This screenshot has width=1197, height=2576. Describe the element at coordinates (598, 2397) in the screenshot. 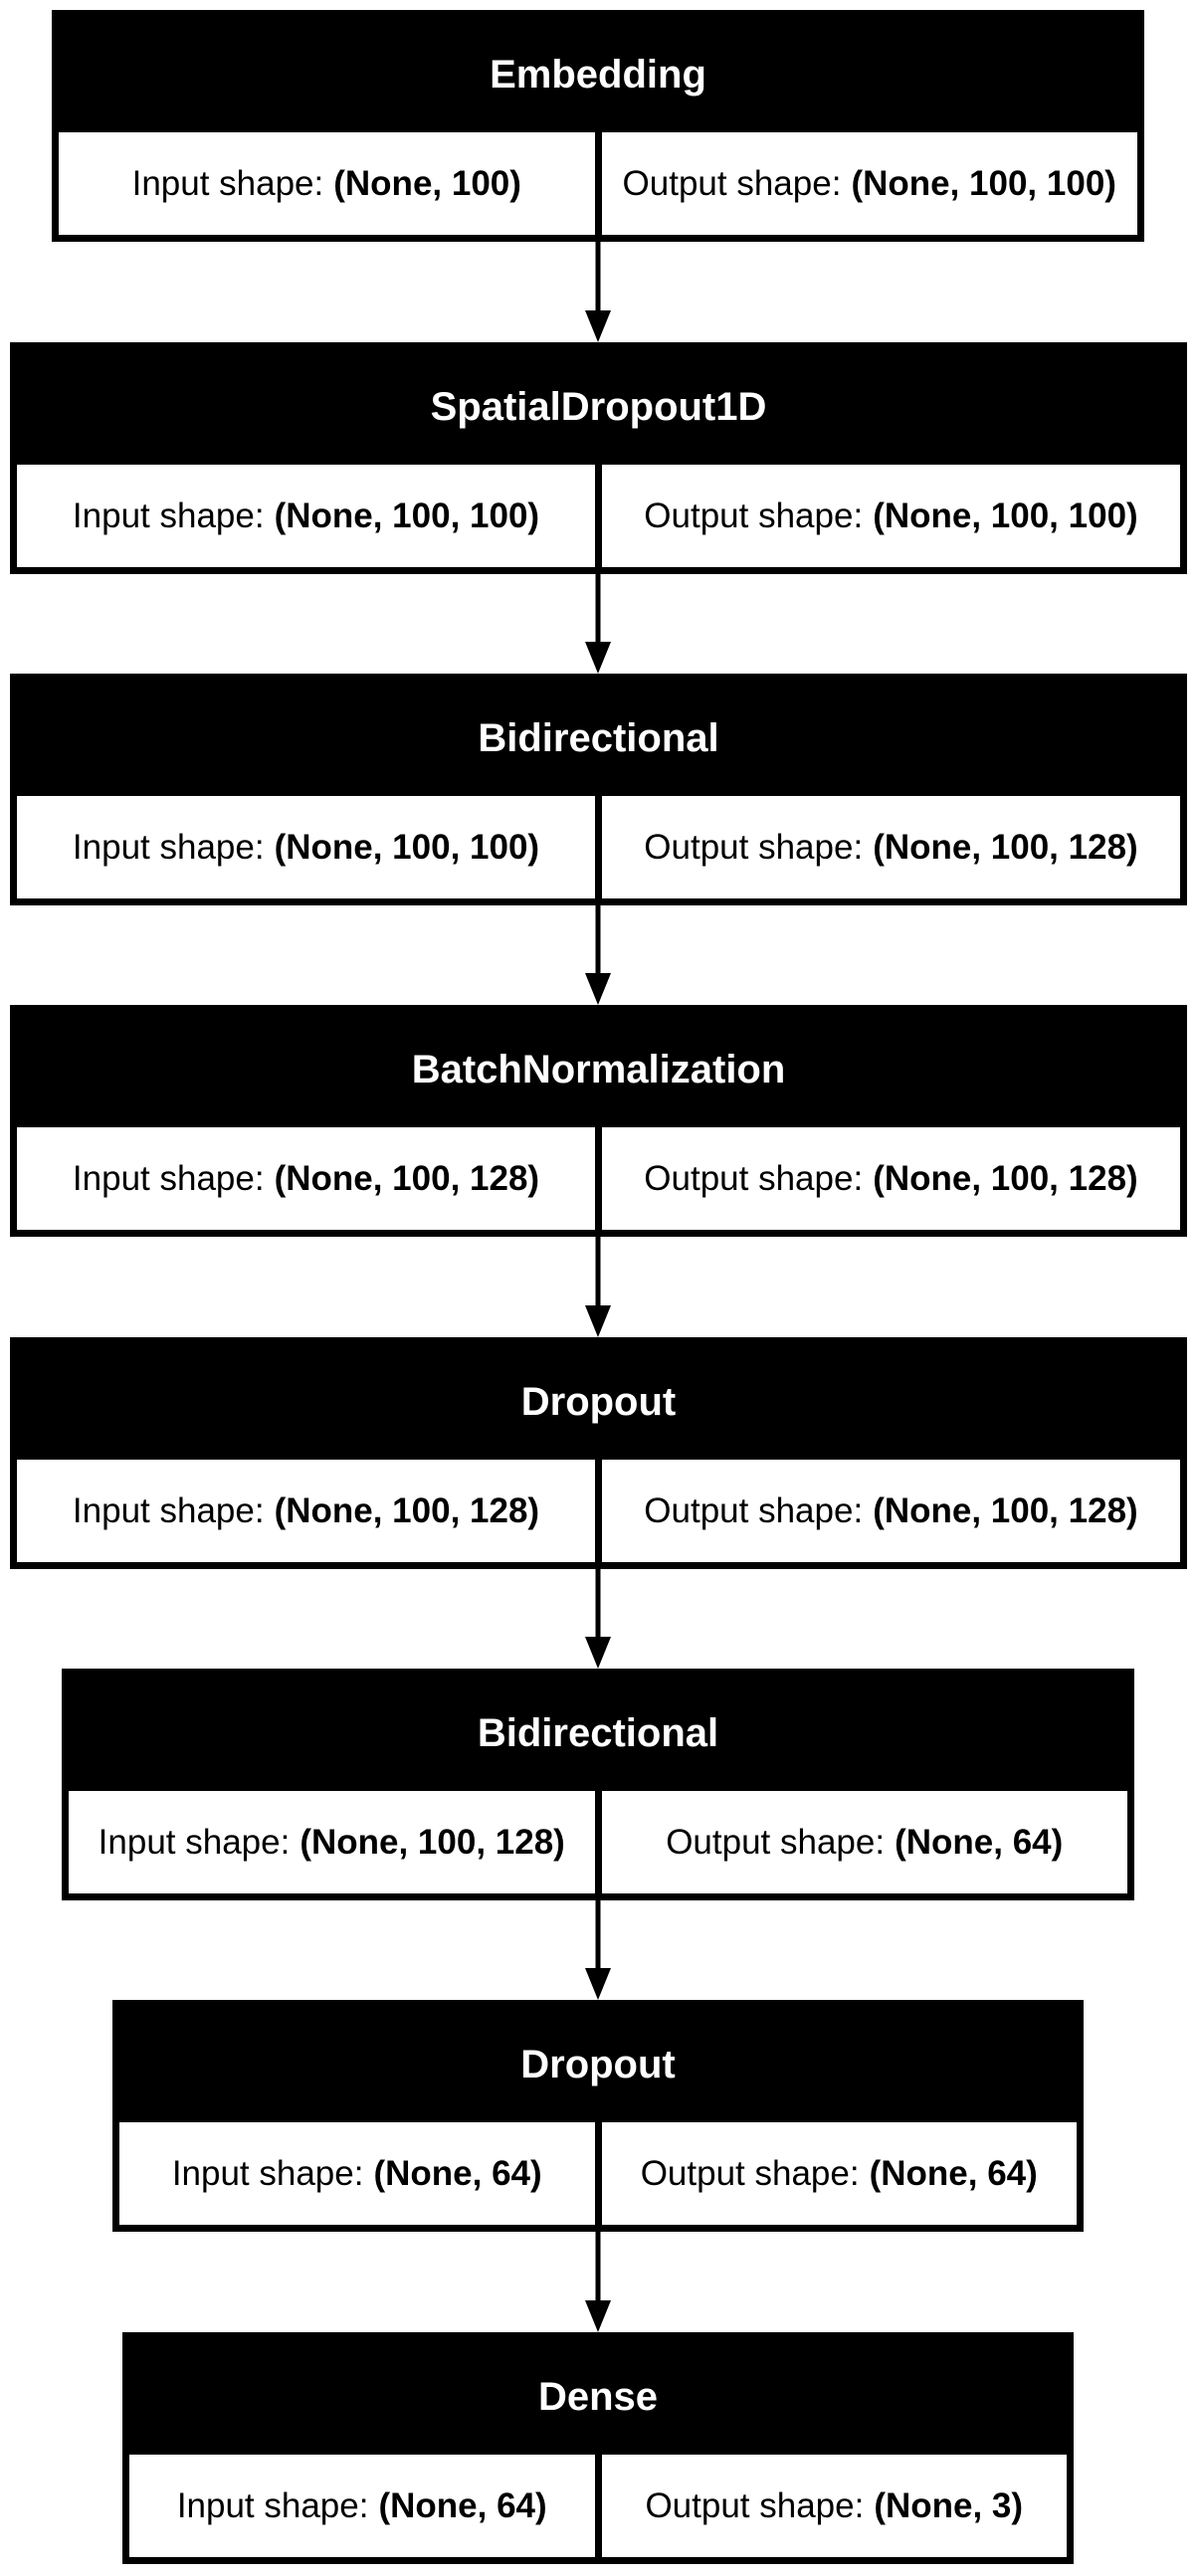

I see `layer-title: Dense` at that location.